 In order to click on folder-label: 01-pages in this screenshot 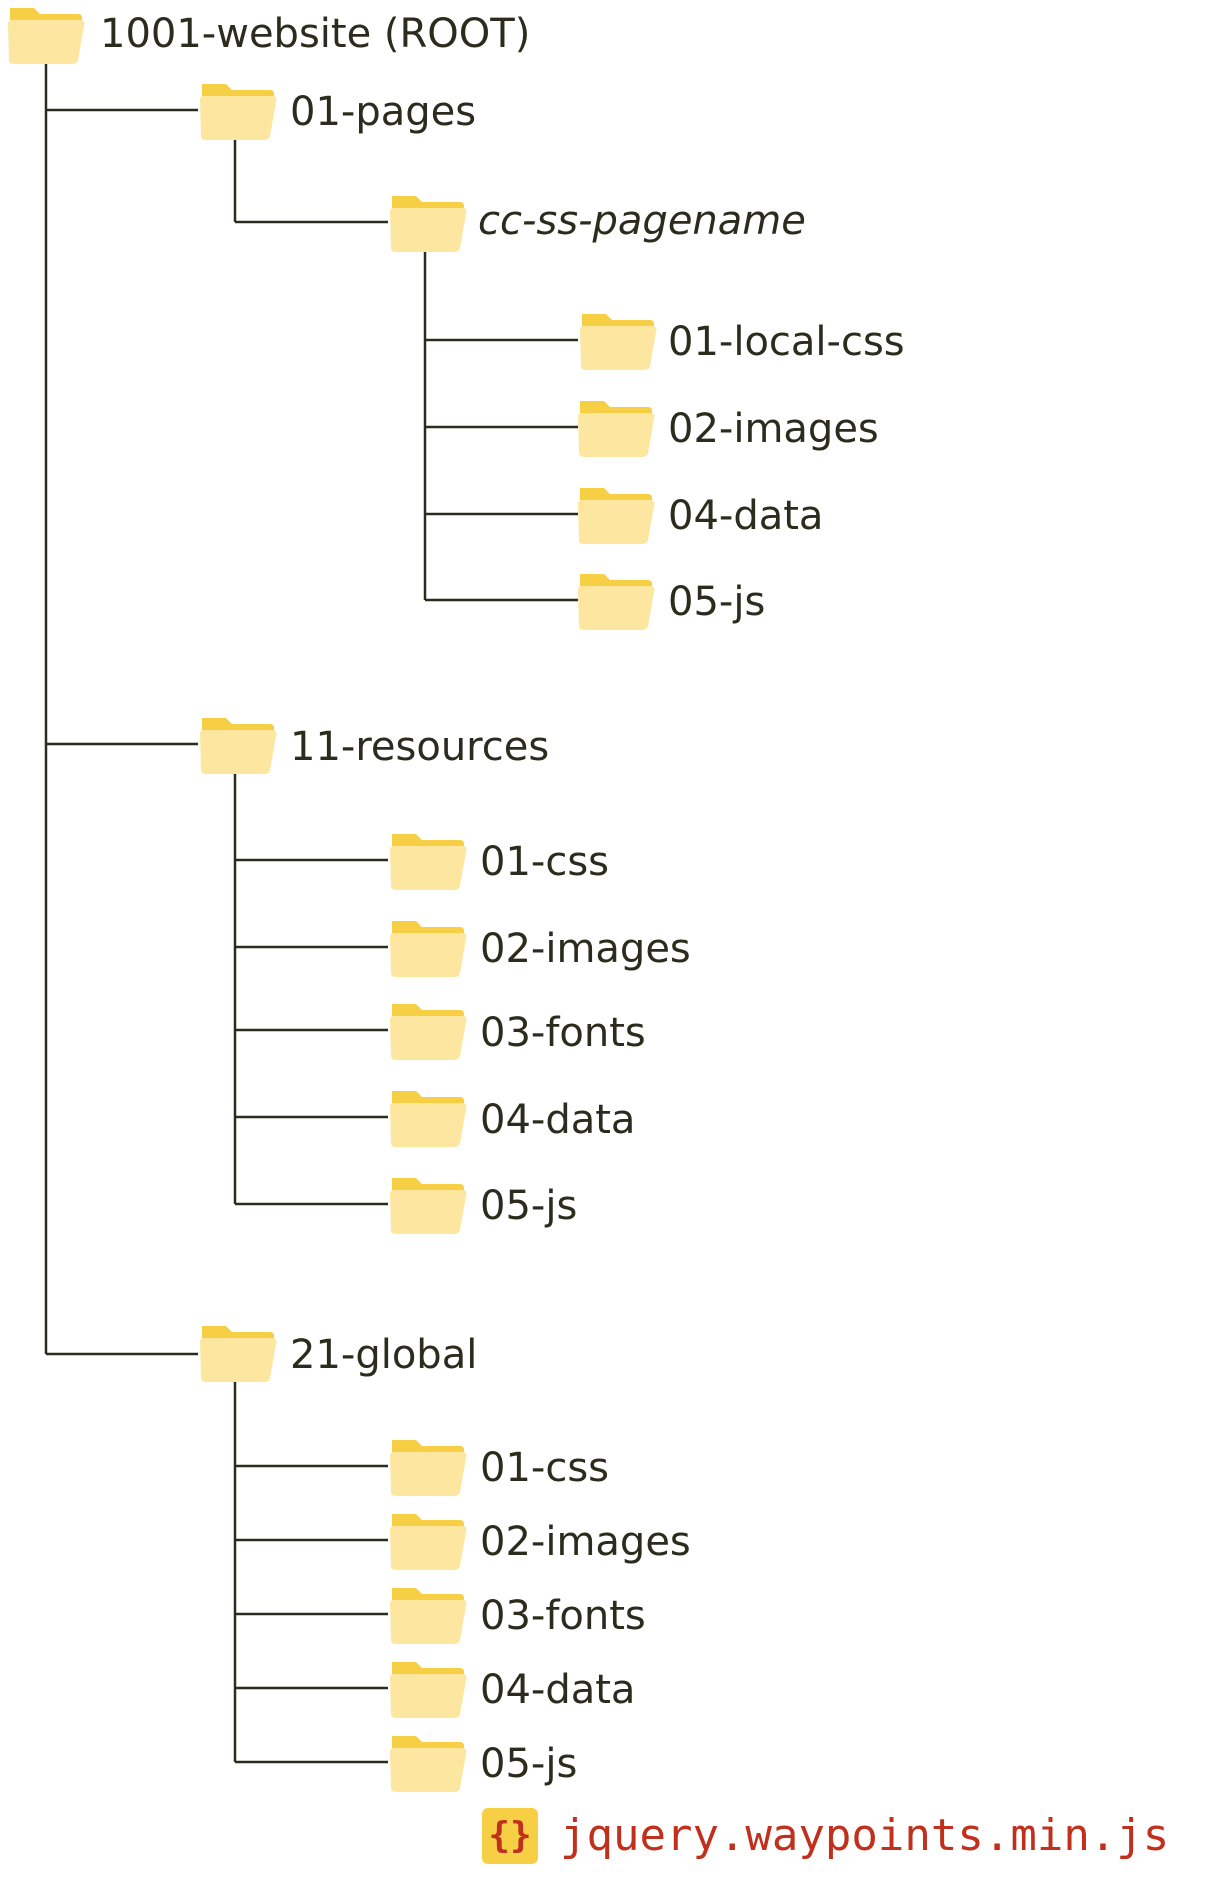, I will do `click(383, 112)`.